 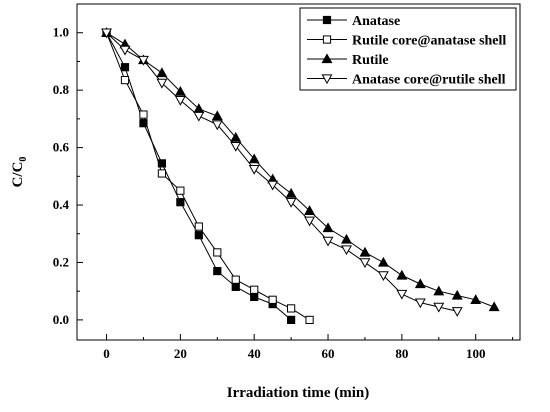 What do you see at coordinates (61, 319) in the screenshot?
I see `y-tick-label: 0.0` at bounding box center [61, 319].